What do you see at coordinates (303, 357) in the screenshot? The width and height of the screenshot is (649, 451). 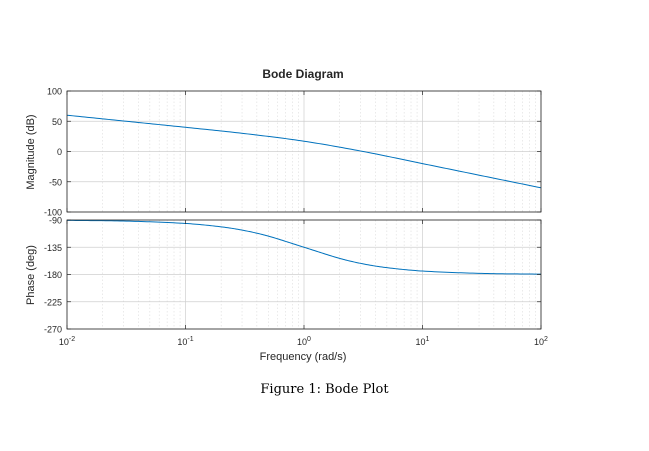 I see `x-axis-label: Frequency (rad/s)` at bounding box center [303, 357].